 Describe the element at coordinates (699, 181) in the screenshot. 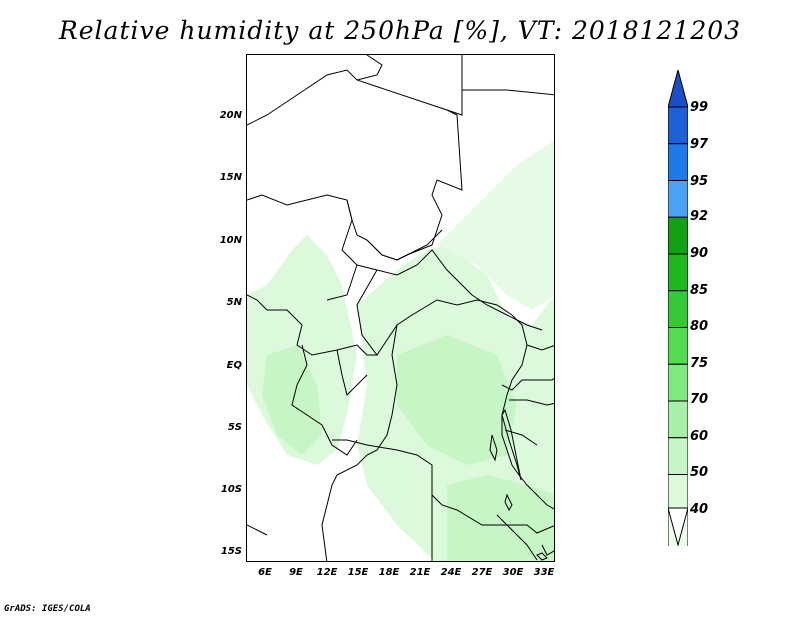

I see `colorbar-label-95: 95` at that location.